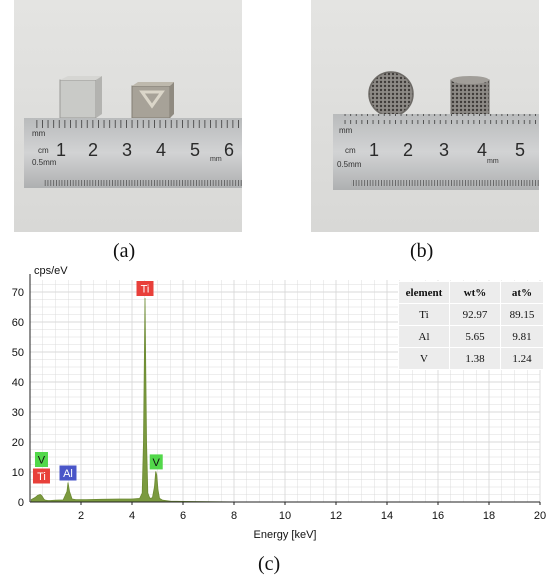 The image size is (550, 580). What do you see at coordinates (408, 150) in the screenshot?
I see `ruler-b-number-2: 2` at bounding box center [408, 150].